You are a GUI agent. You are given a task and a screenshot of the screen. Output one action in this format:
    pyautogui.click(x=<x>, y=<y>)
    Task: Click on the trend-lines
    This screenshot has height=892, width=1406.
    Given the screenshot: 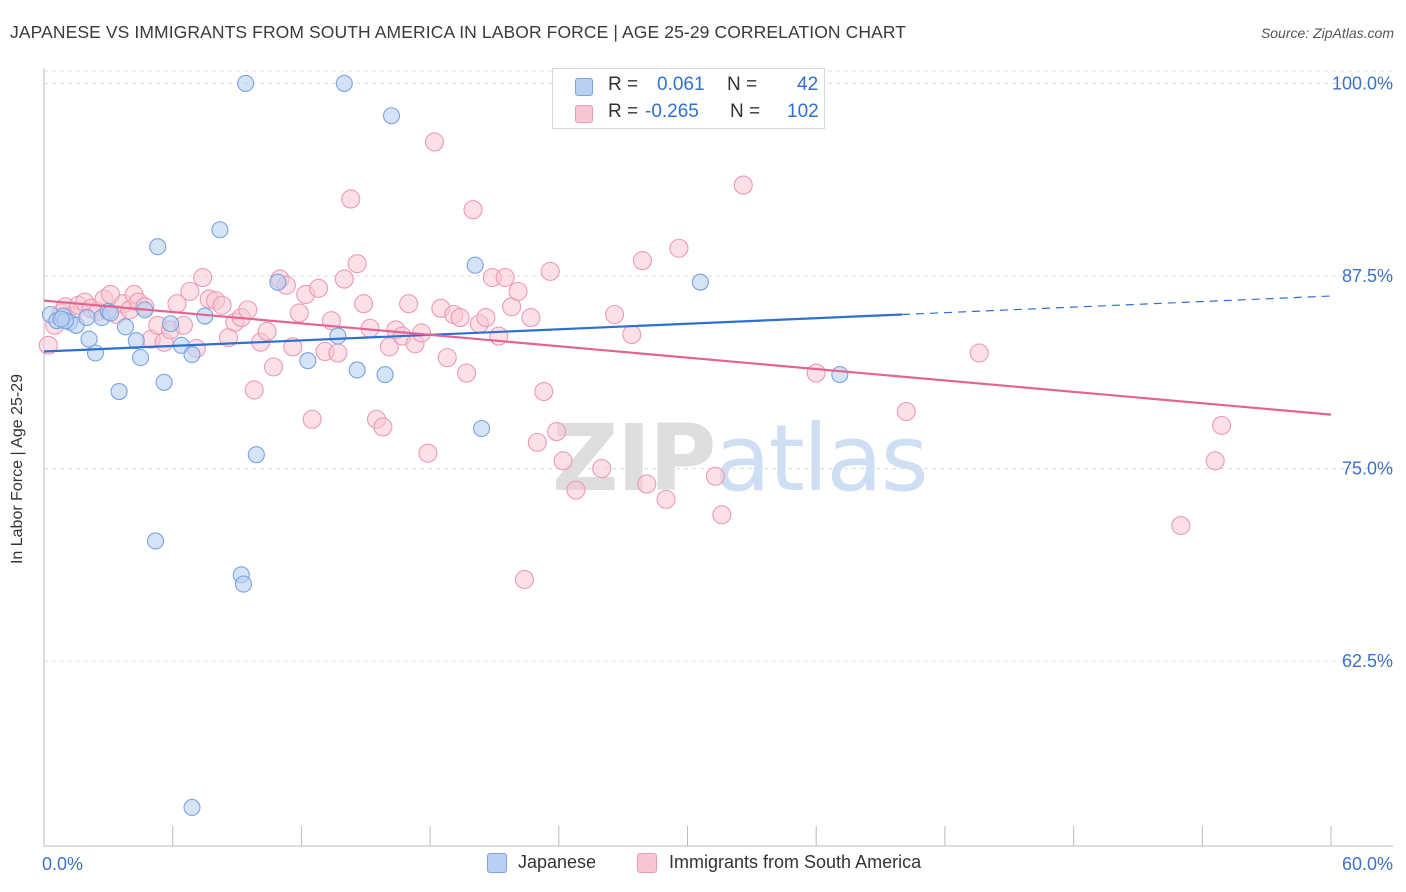 What is the action you would take?
    pyautogui.click(x=687, y=355)
    